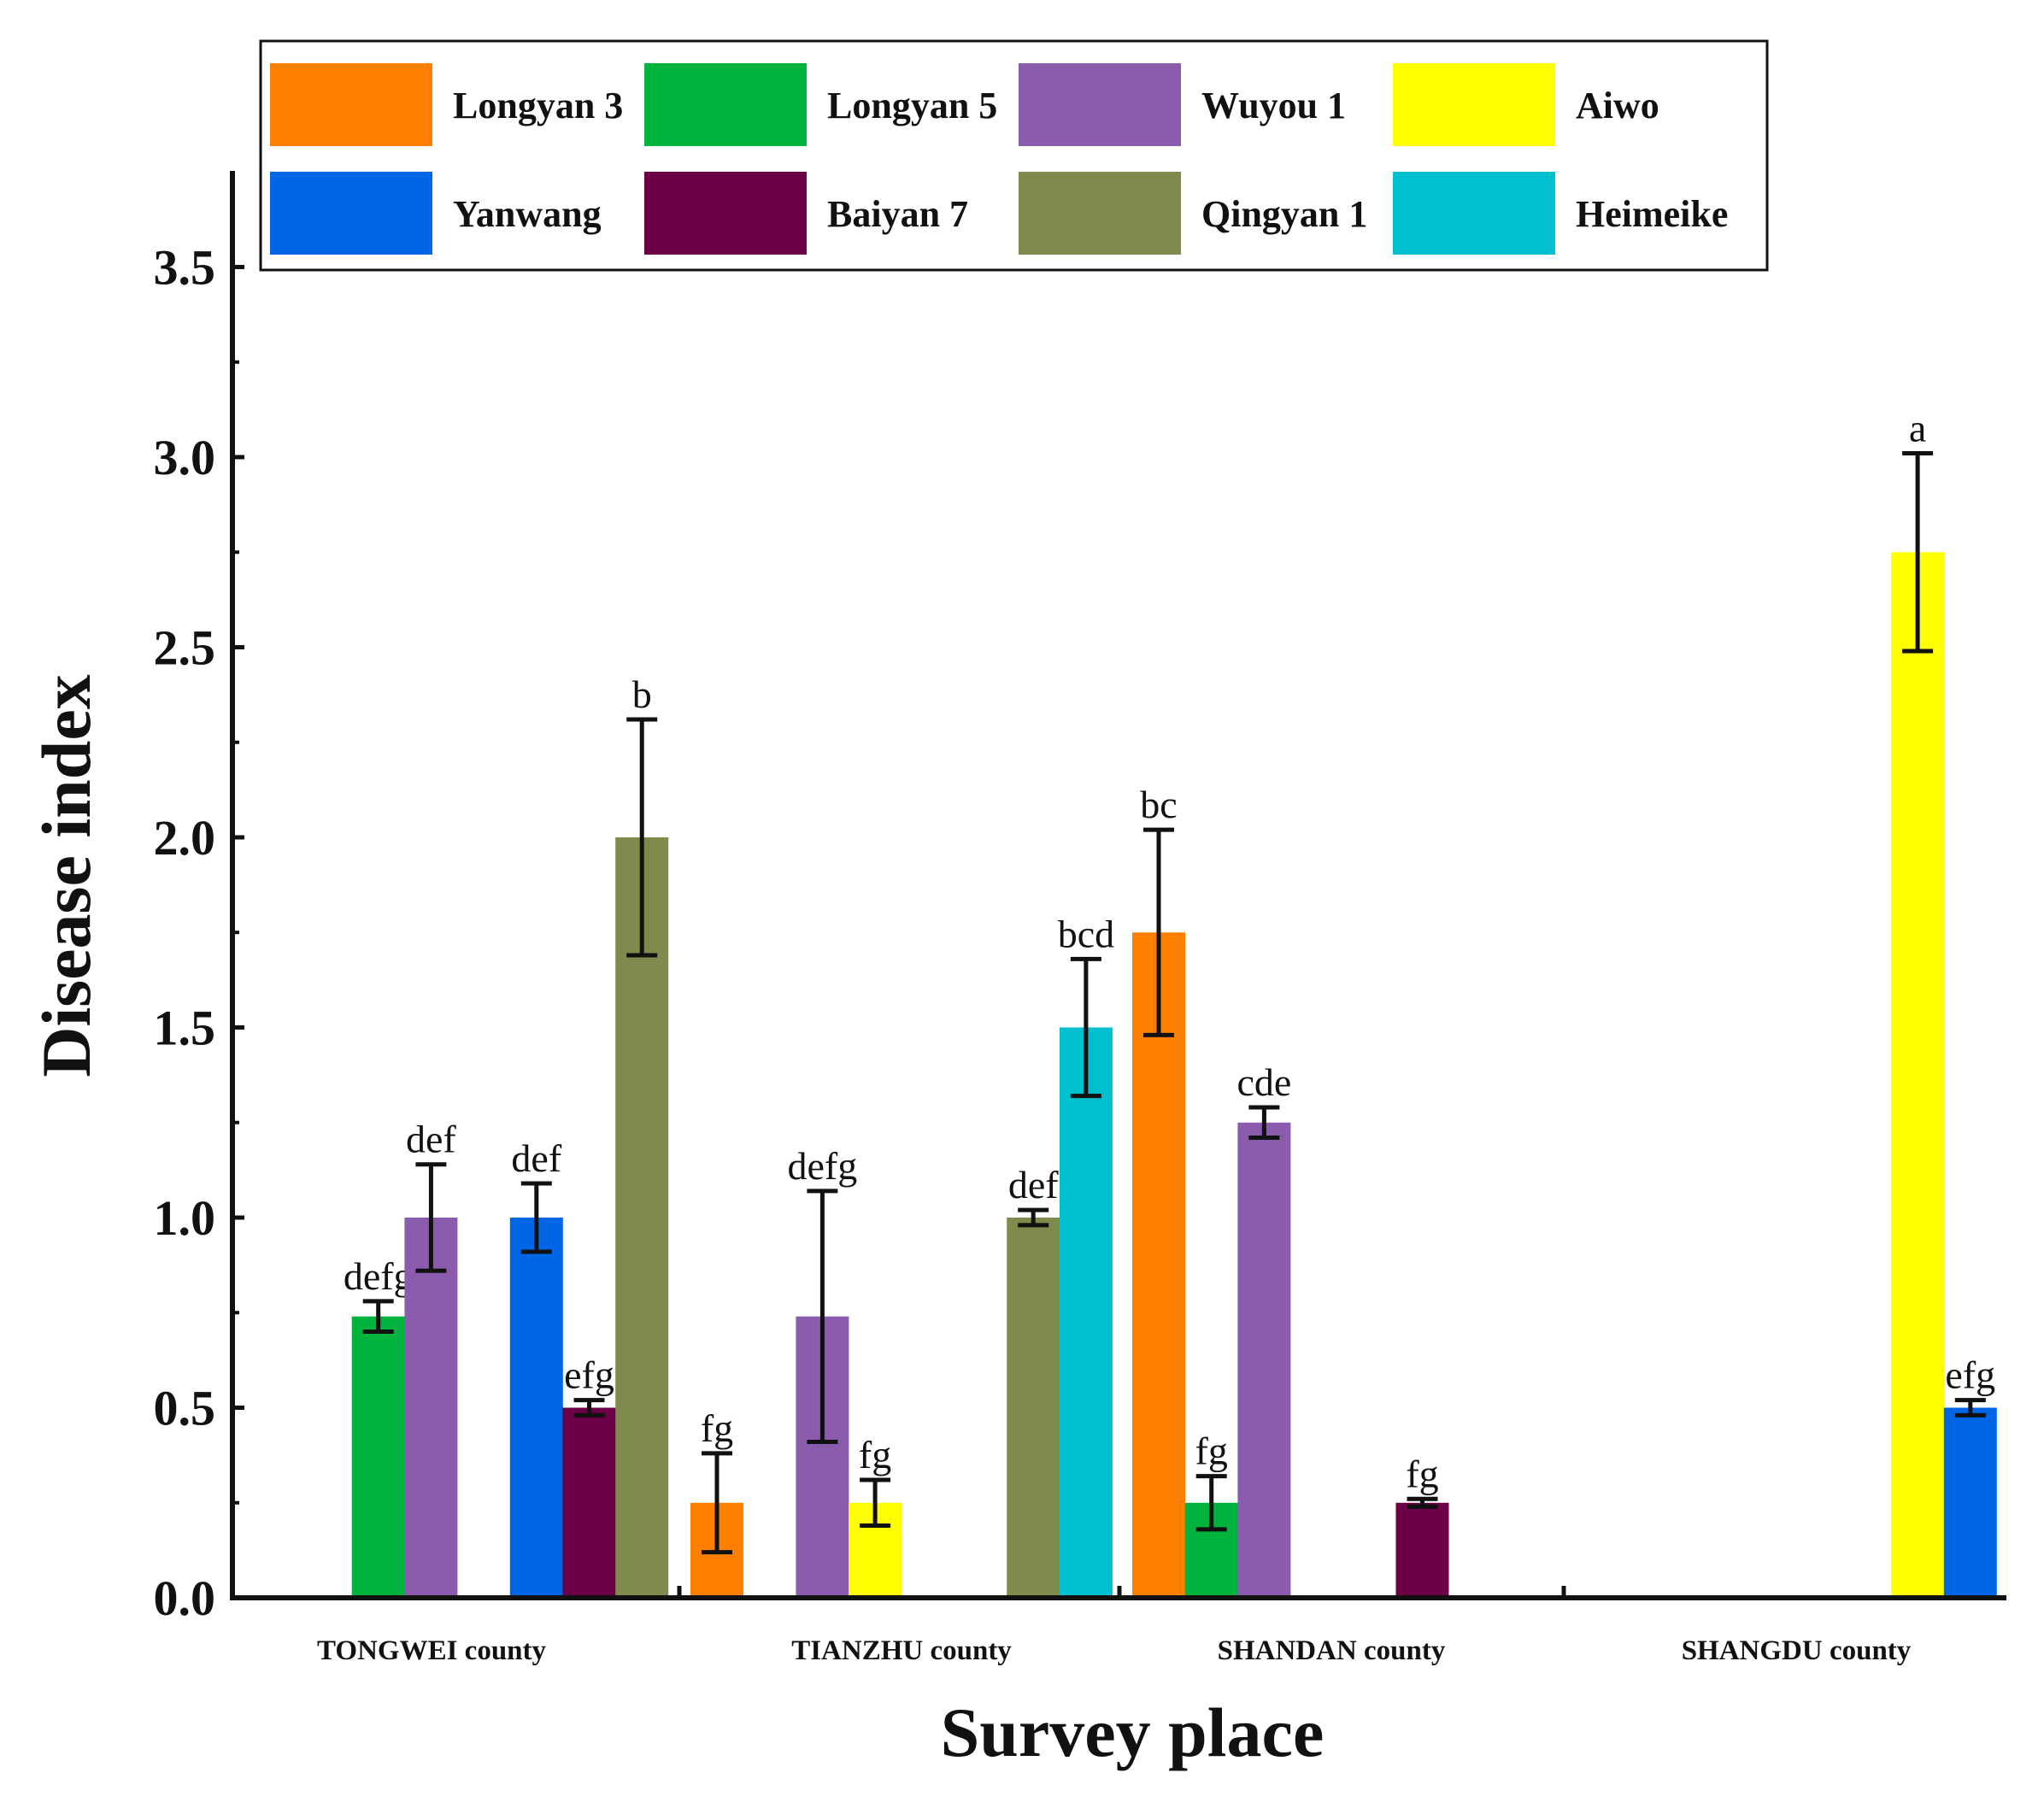 The image size is (2044, 1808). What do you see at coordinates (1284, 214) in the screenshot?
I see `legend-label: Qingyan 1` at bounding box center [1284, 214].